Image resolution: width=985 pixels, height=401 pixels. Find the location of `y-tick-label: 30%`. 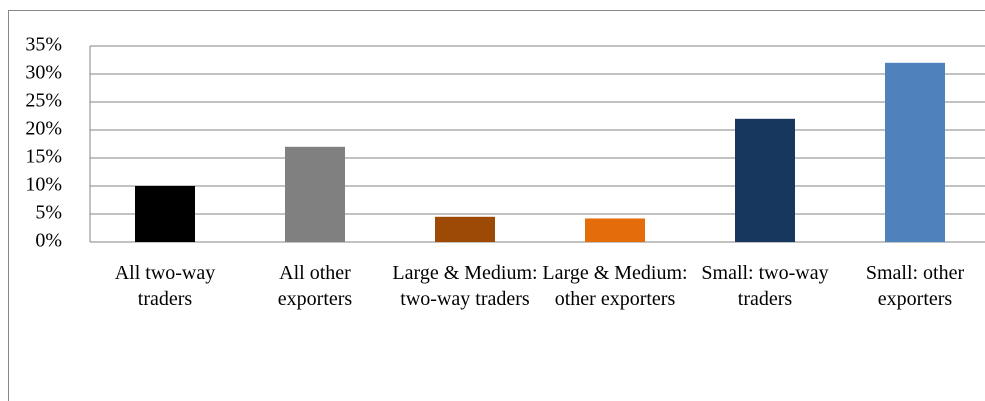

y-tick-label: 30% is located at coordinates (43, 73).